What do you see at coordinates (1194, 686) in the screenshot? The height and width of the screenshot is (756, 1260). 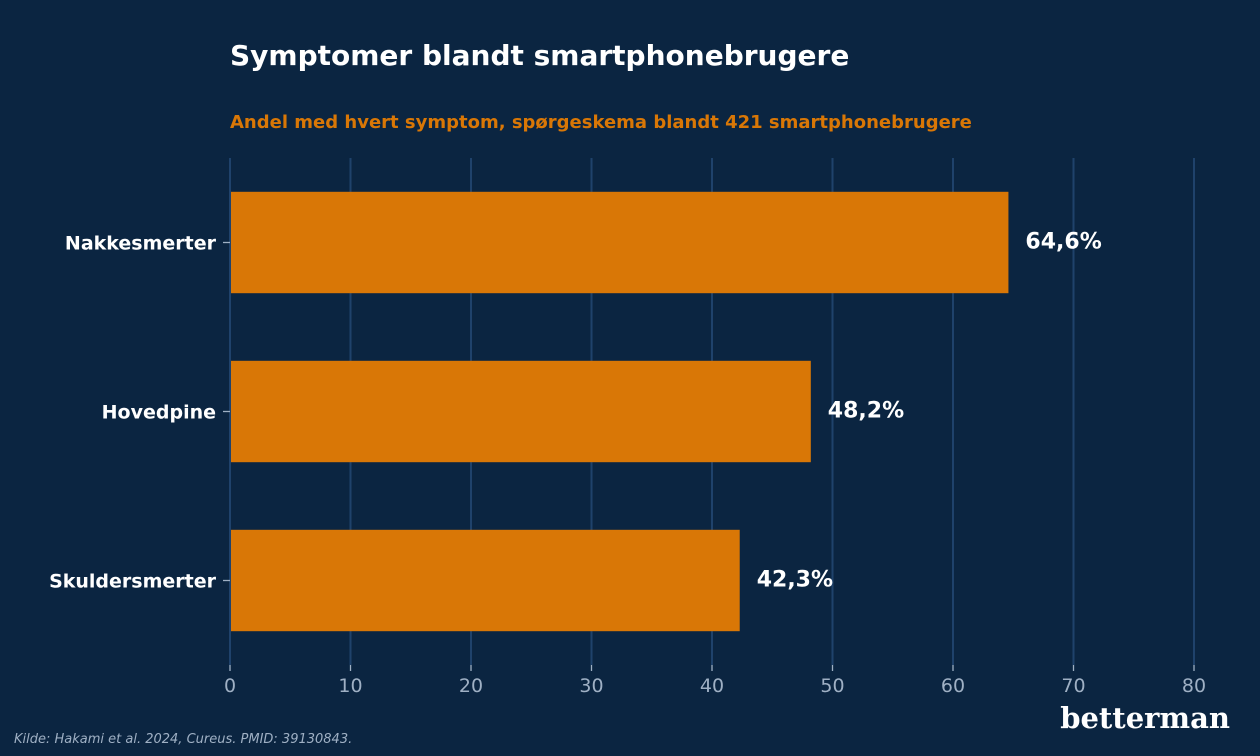 I see `x-tick-label: 80` at bounding box center [1194, 686].